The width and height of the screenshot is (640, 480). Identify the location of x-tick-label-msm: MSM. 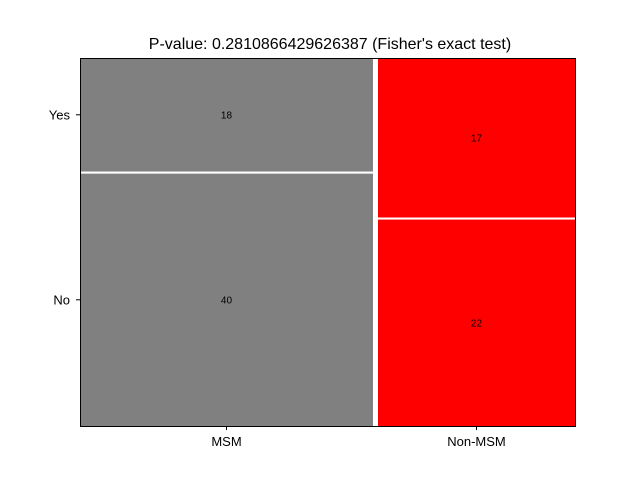
(226, 441).